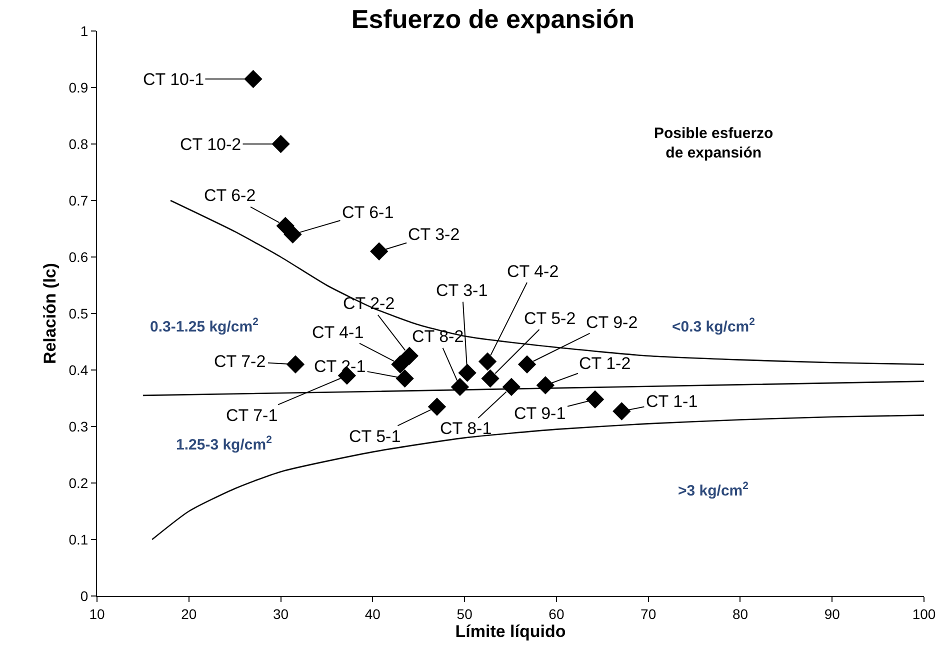 The image size is (948, 654). What do you see at coordinates (550, 318) in the screenshot?
I see `annotation: CT 5-2` at bounding box center [550, 318].